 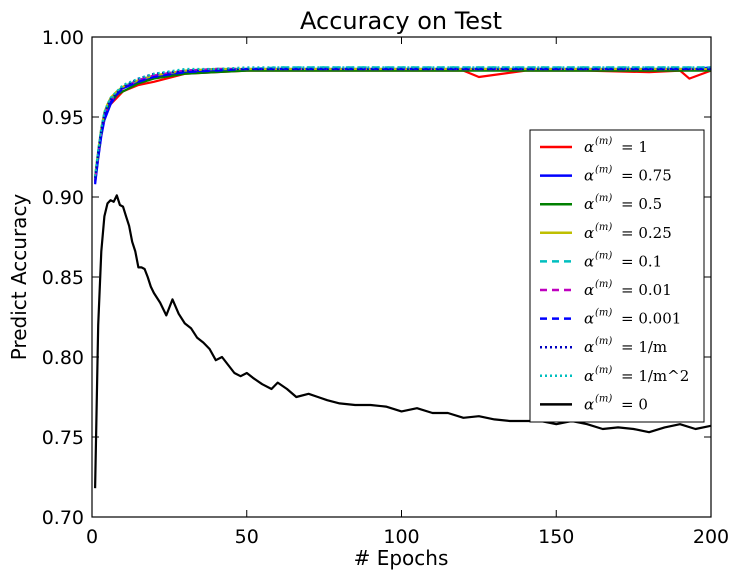 What do you see at coordinates (63, 118) in the screenshot?
I see `y-tick-label: 0.95` at bounding box center [63, 118].